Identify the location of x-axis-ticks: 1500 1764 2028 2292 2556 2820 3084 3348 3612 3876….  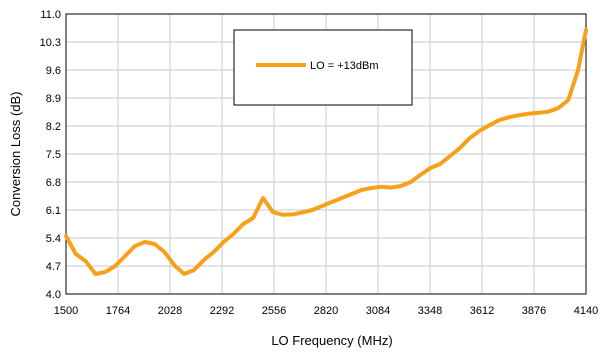
(326, 311).